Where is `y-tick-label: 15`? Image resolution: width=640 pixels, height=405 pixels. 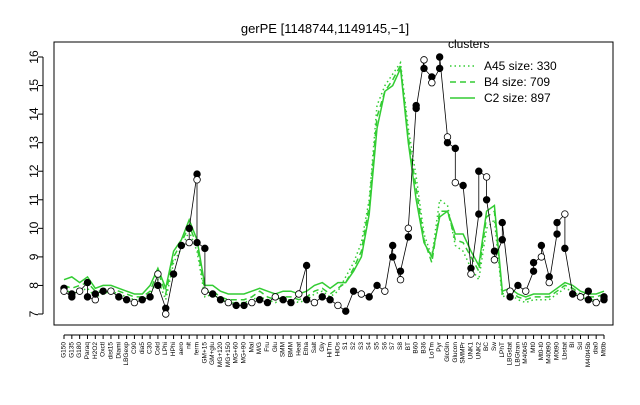 y-tick-label: 15 is located at coordinates (34, 86).